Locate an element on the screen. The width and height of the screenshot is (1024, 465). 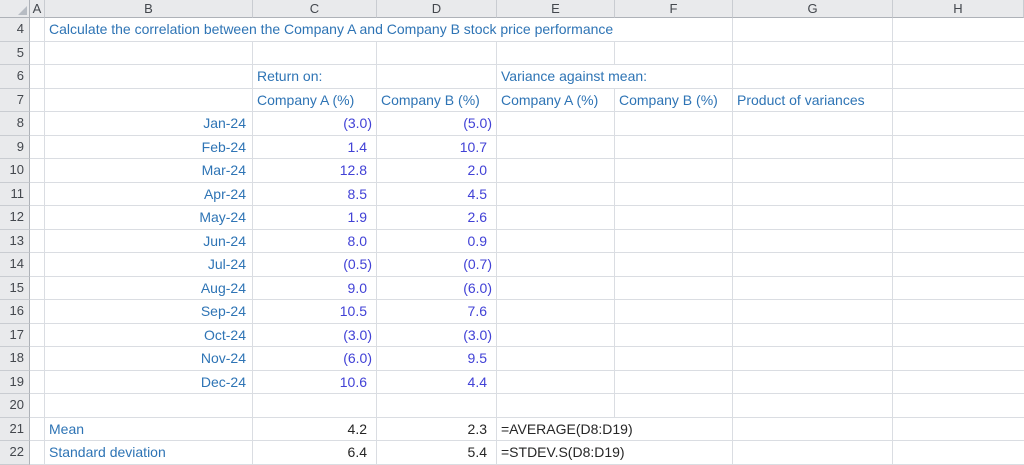
cell-H15 is located at coordinates (958, 288).